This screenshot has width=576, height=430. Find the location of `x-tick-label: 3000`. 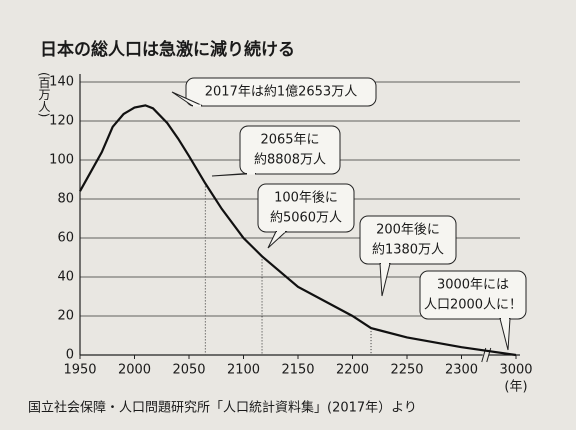

x-tick-label: 3000 is located at coordinates (515, 370).